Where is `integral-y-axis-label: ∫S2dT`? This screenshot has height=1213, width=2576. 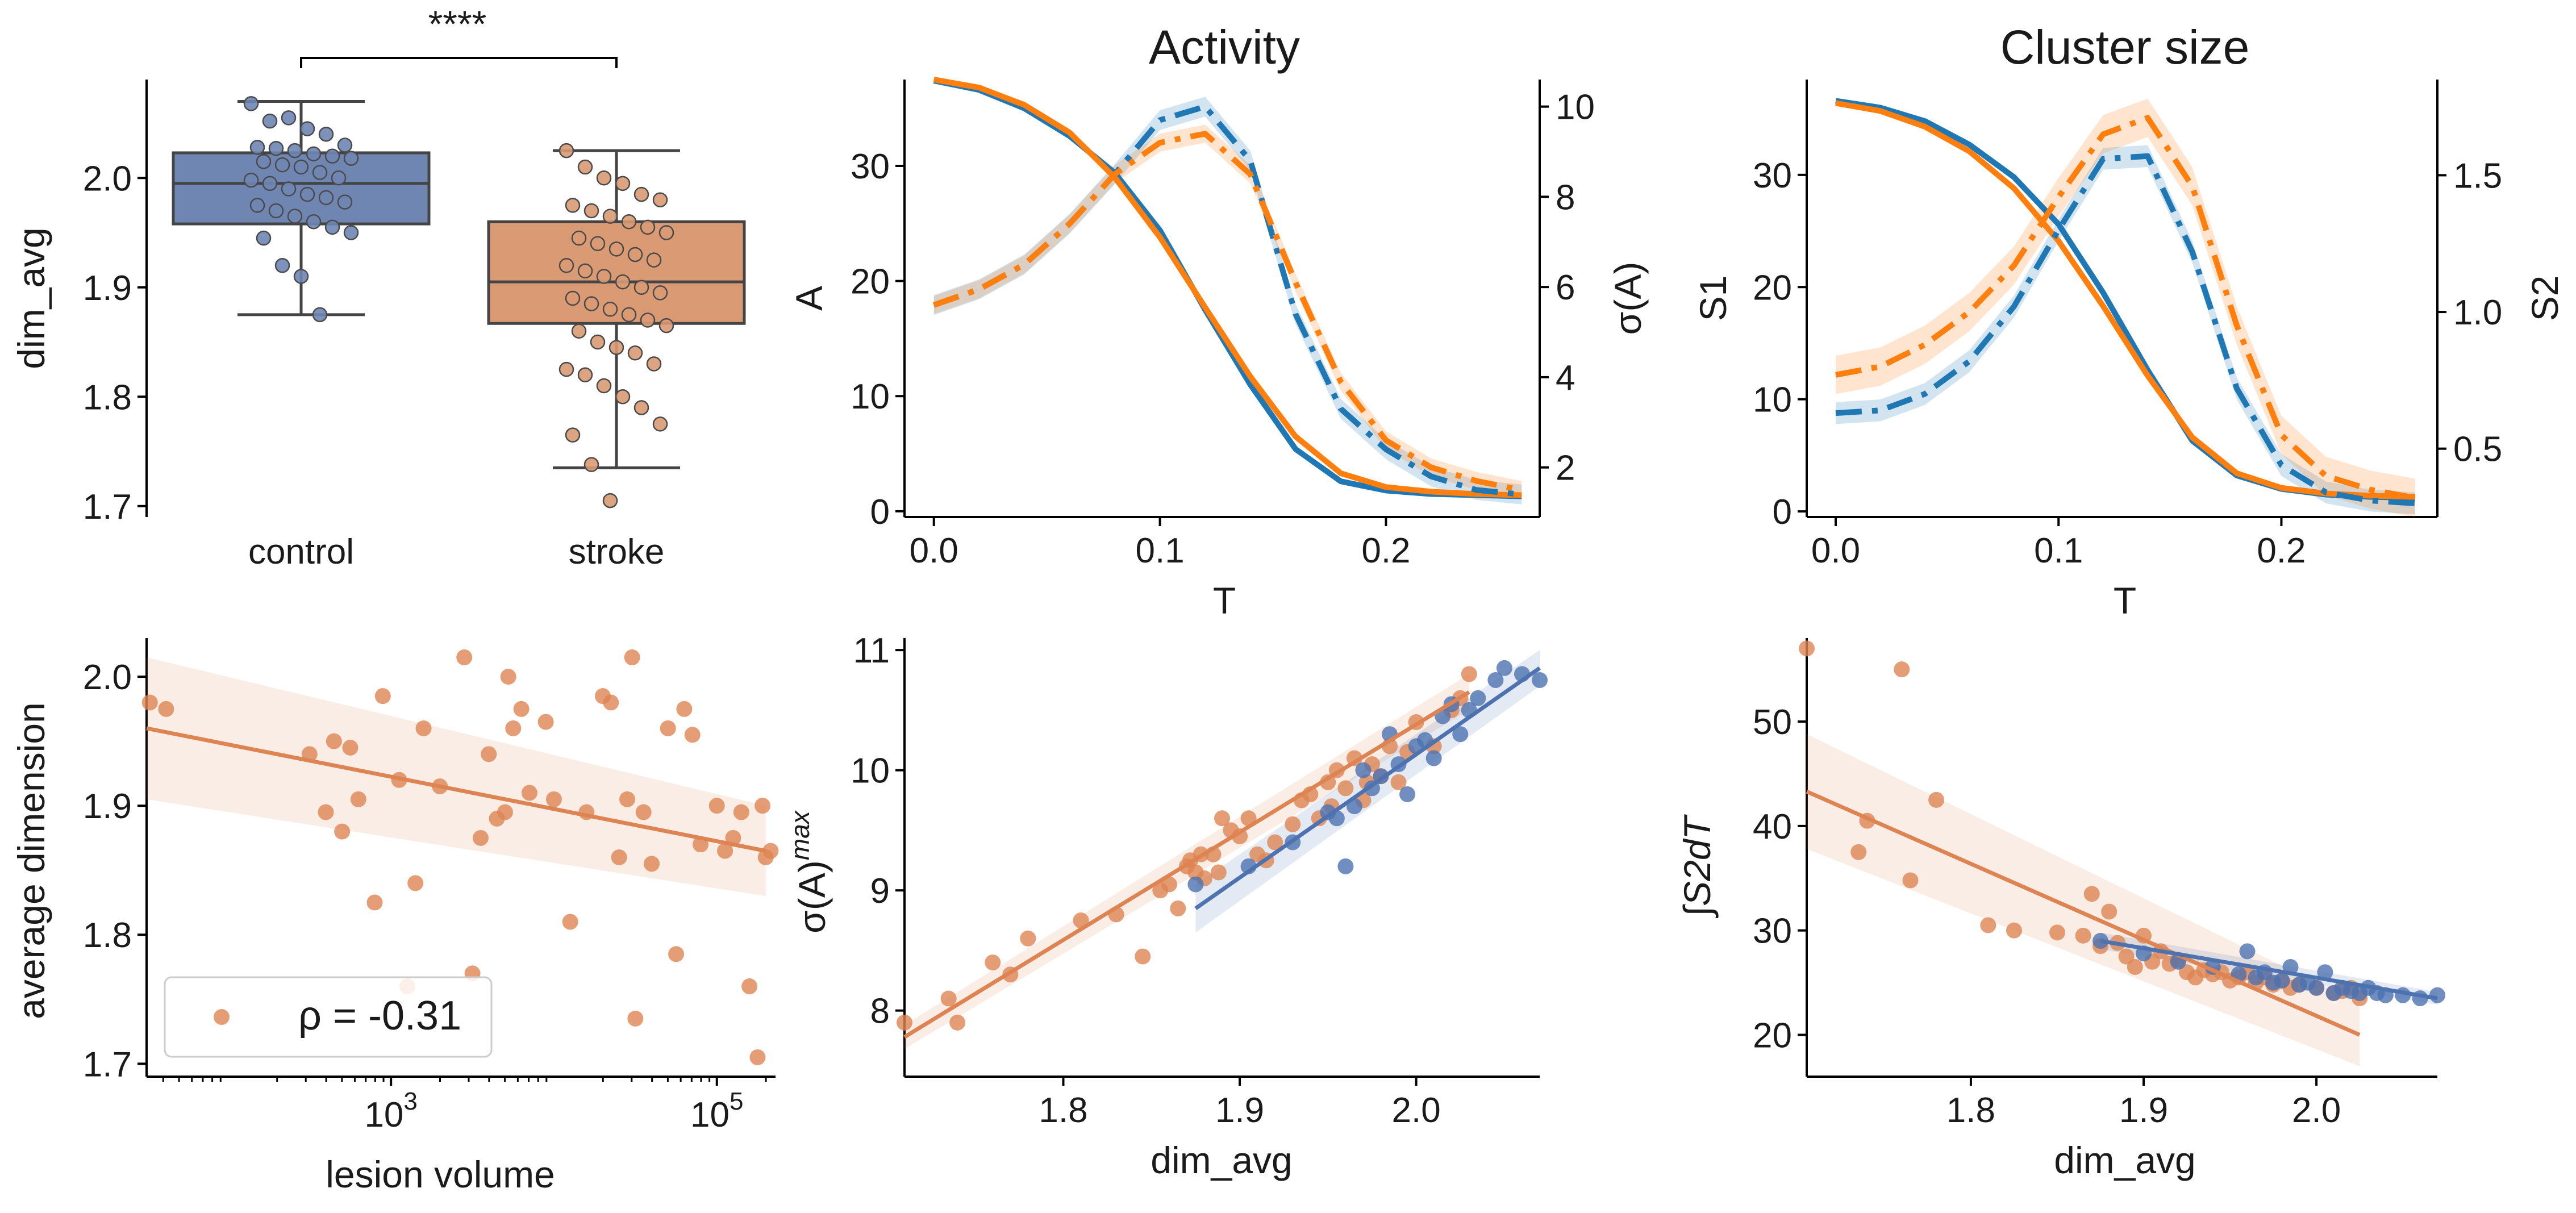
integral-y-axis-label: ∫S2dT is located at coordinates (1697, 866).